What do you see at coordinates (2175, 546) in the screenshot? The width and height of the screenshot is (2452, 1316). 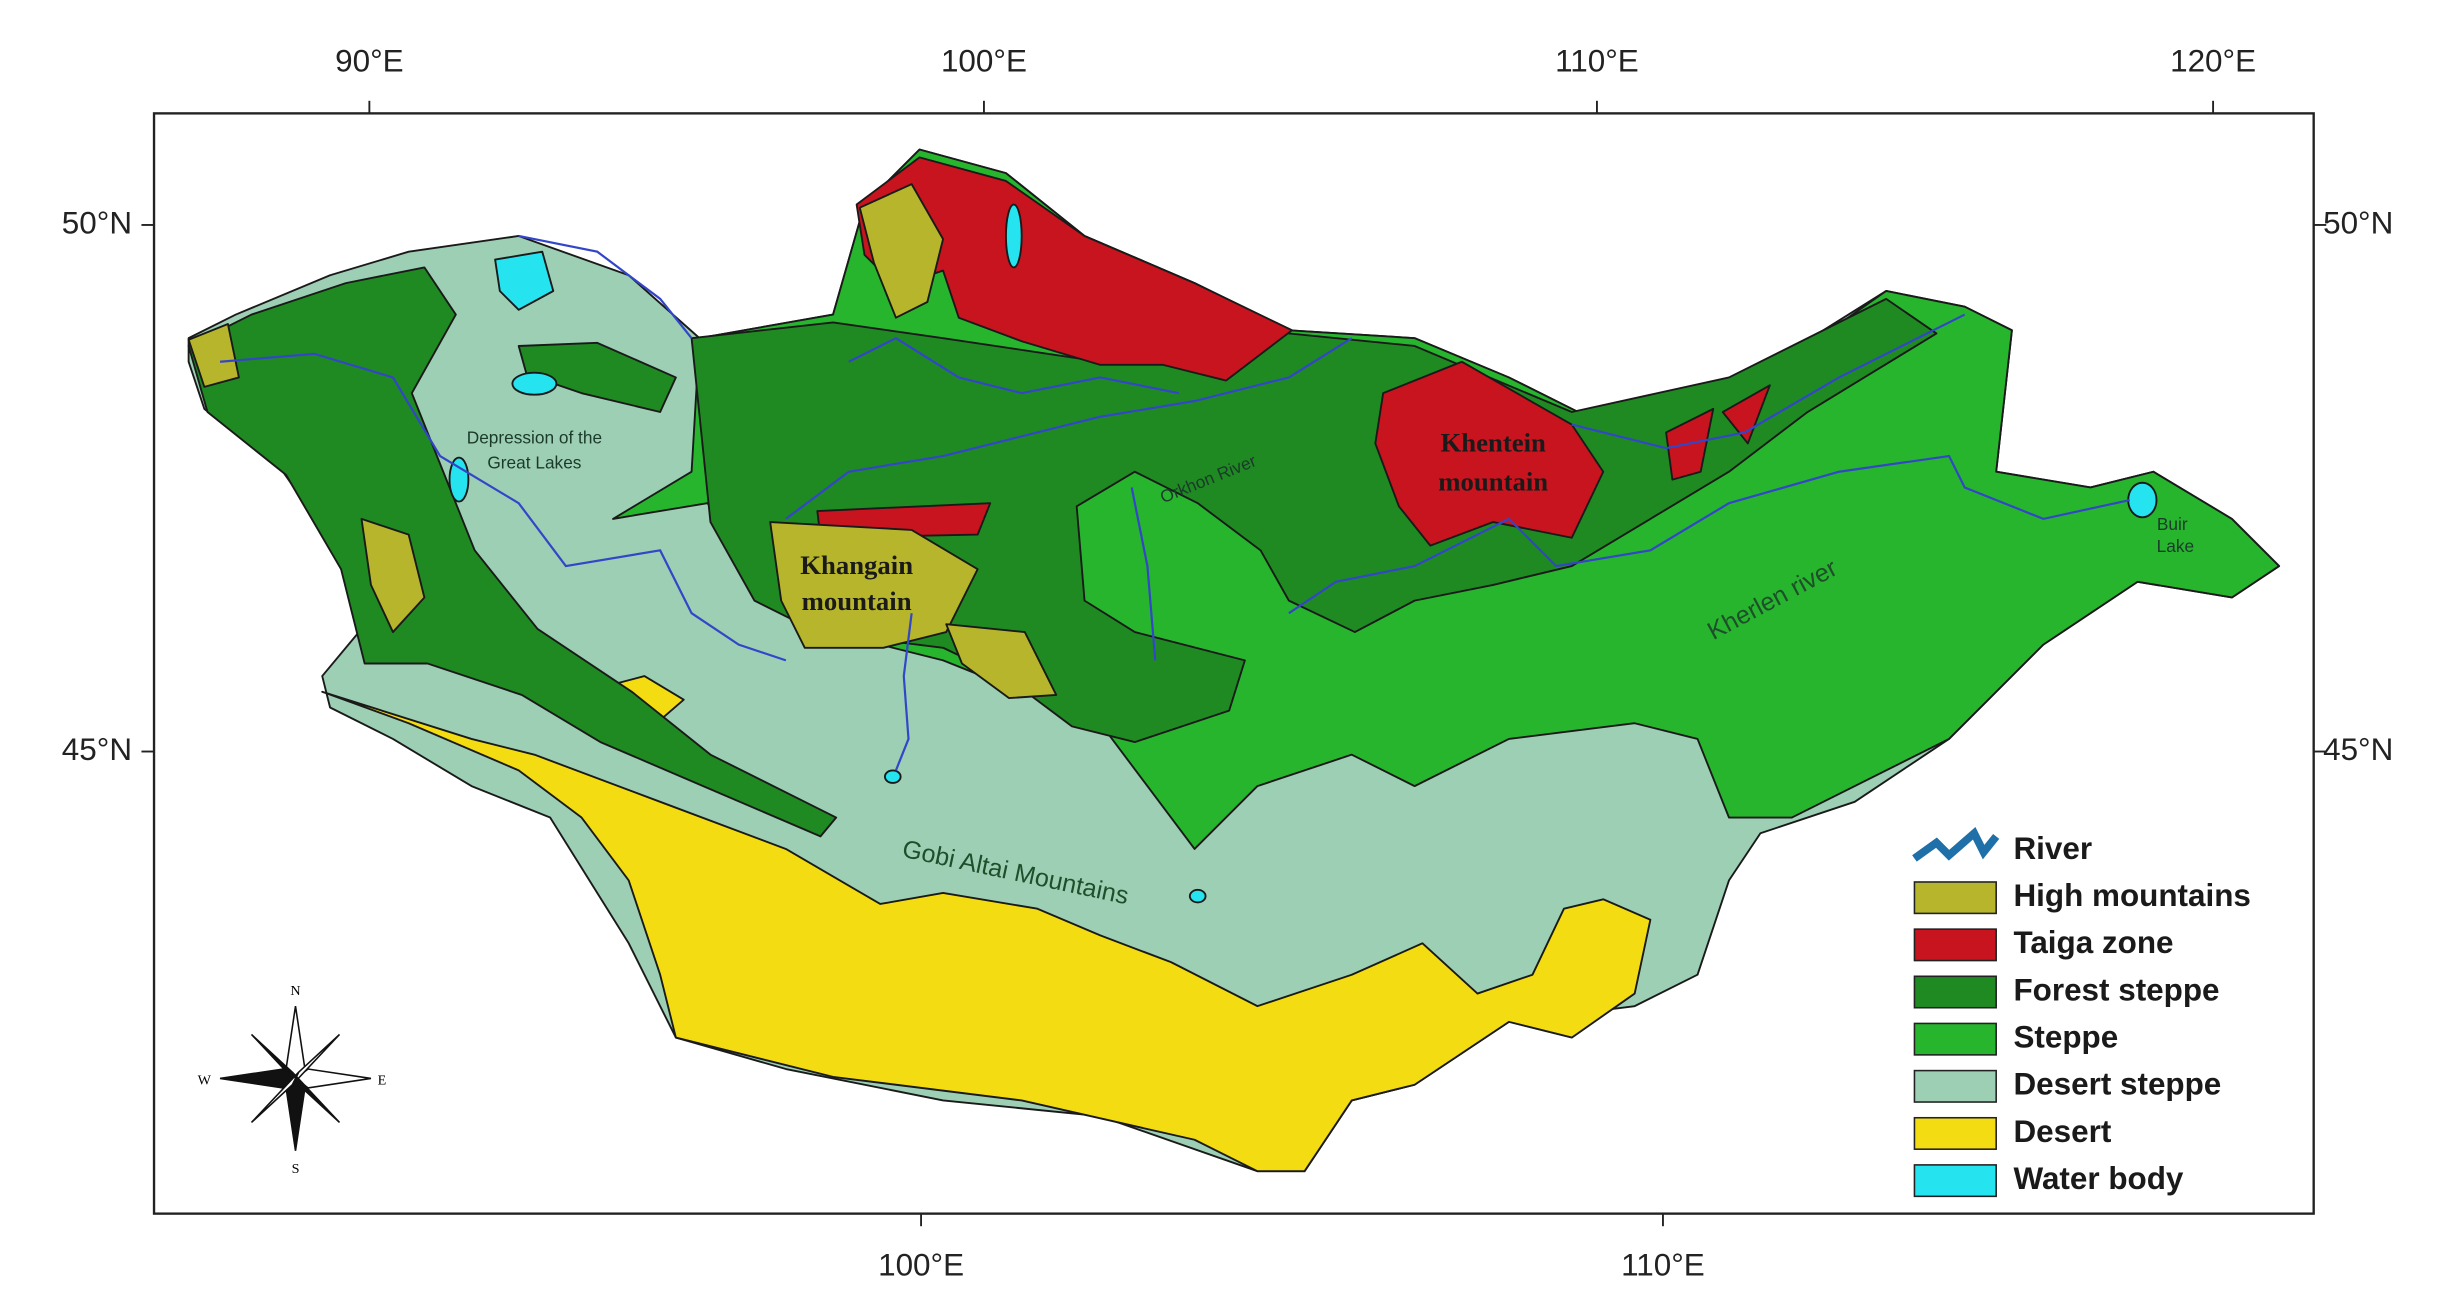 I see `place-label: Lake` at bounding box center [2175, 546].